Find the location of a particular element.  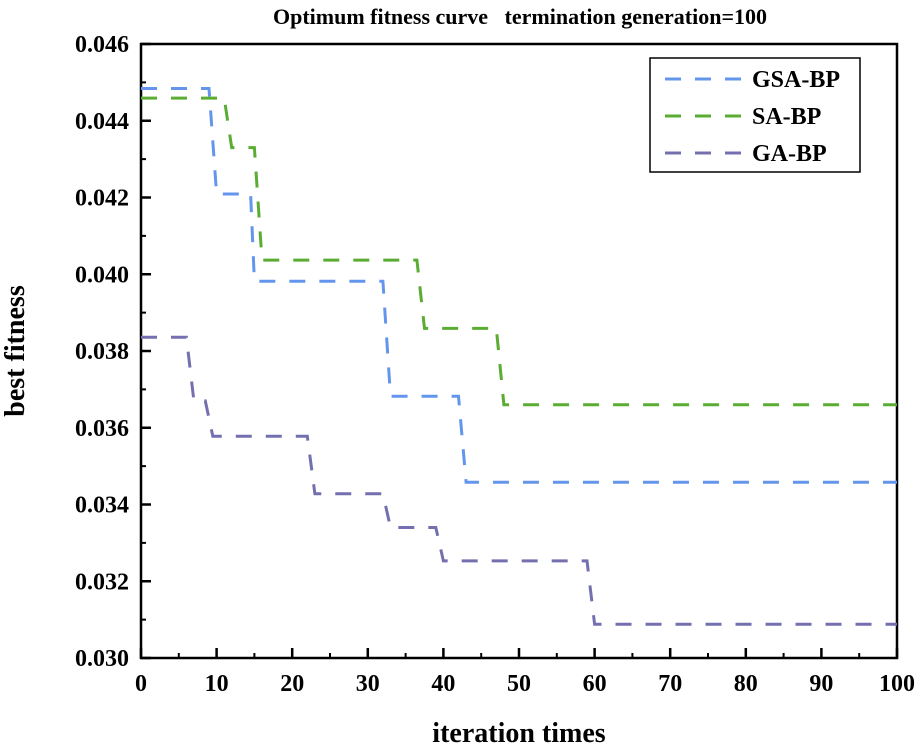

x-tick-label: 60 is located at coordinates (595, 684).